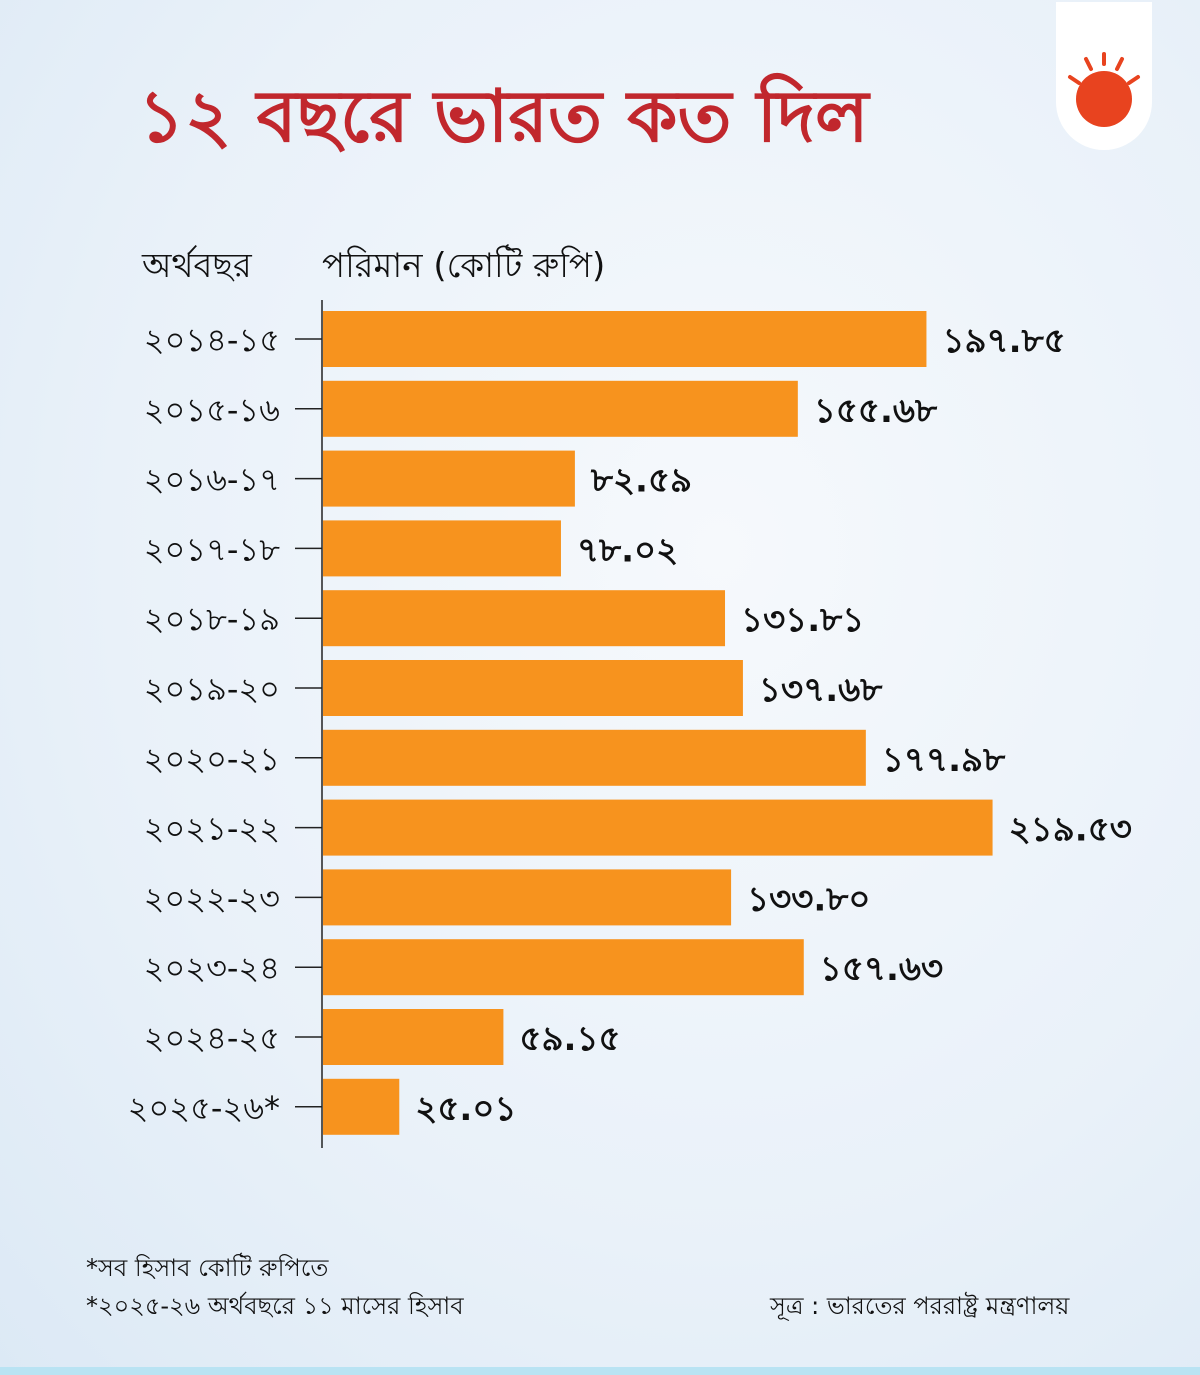  What do you see at coordinates (204, 1108) in the screenshot?
I see `category-label: ২০২৫-২৬*` at bounding box center [204, 1108].